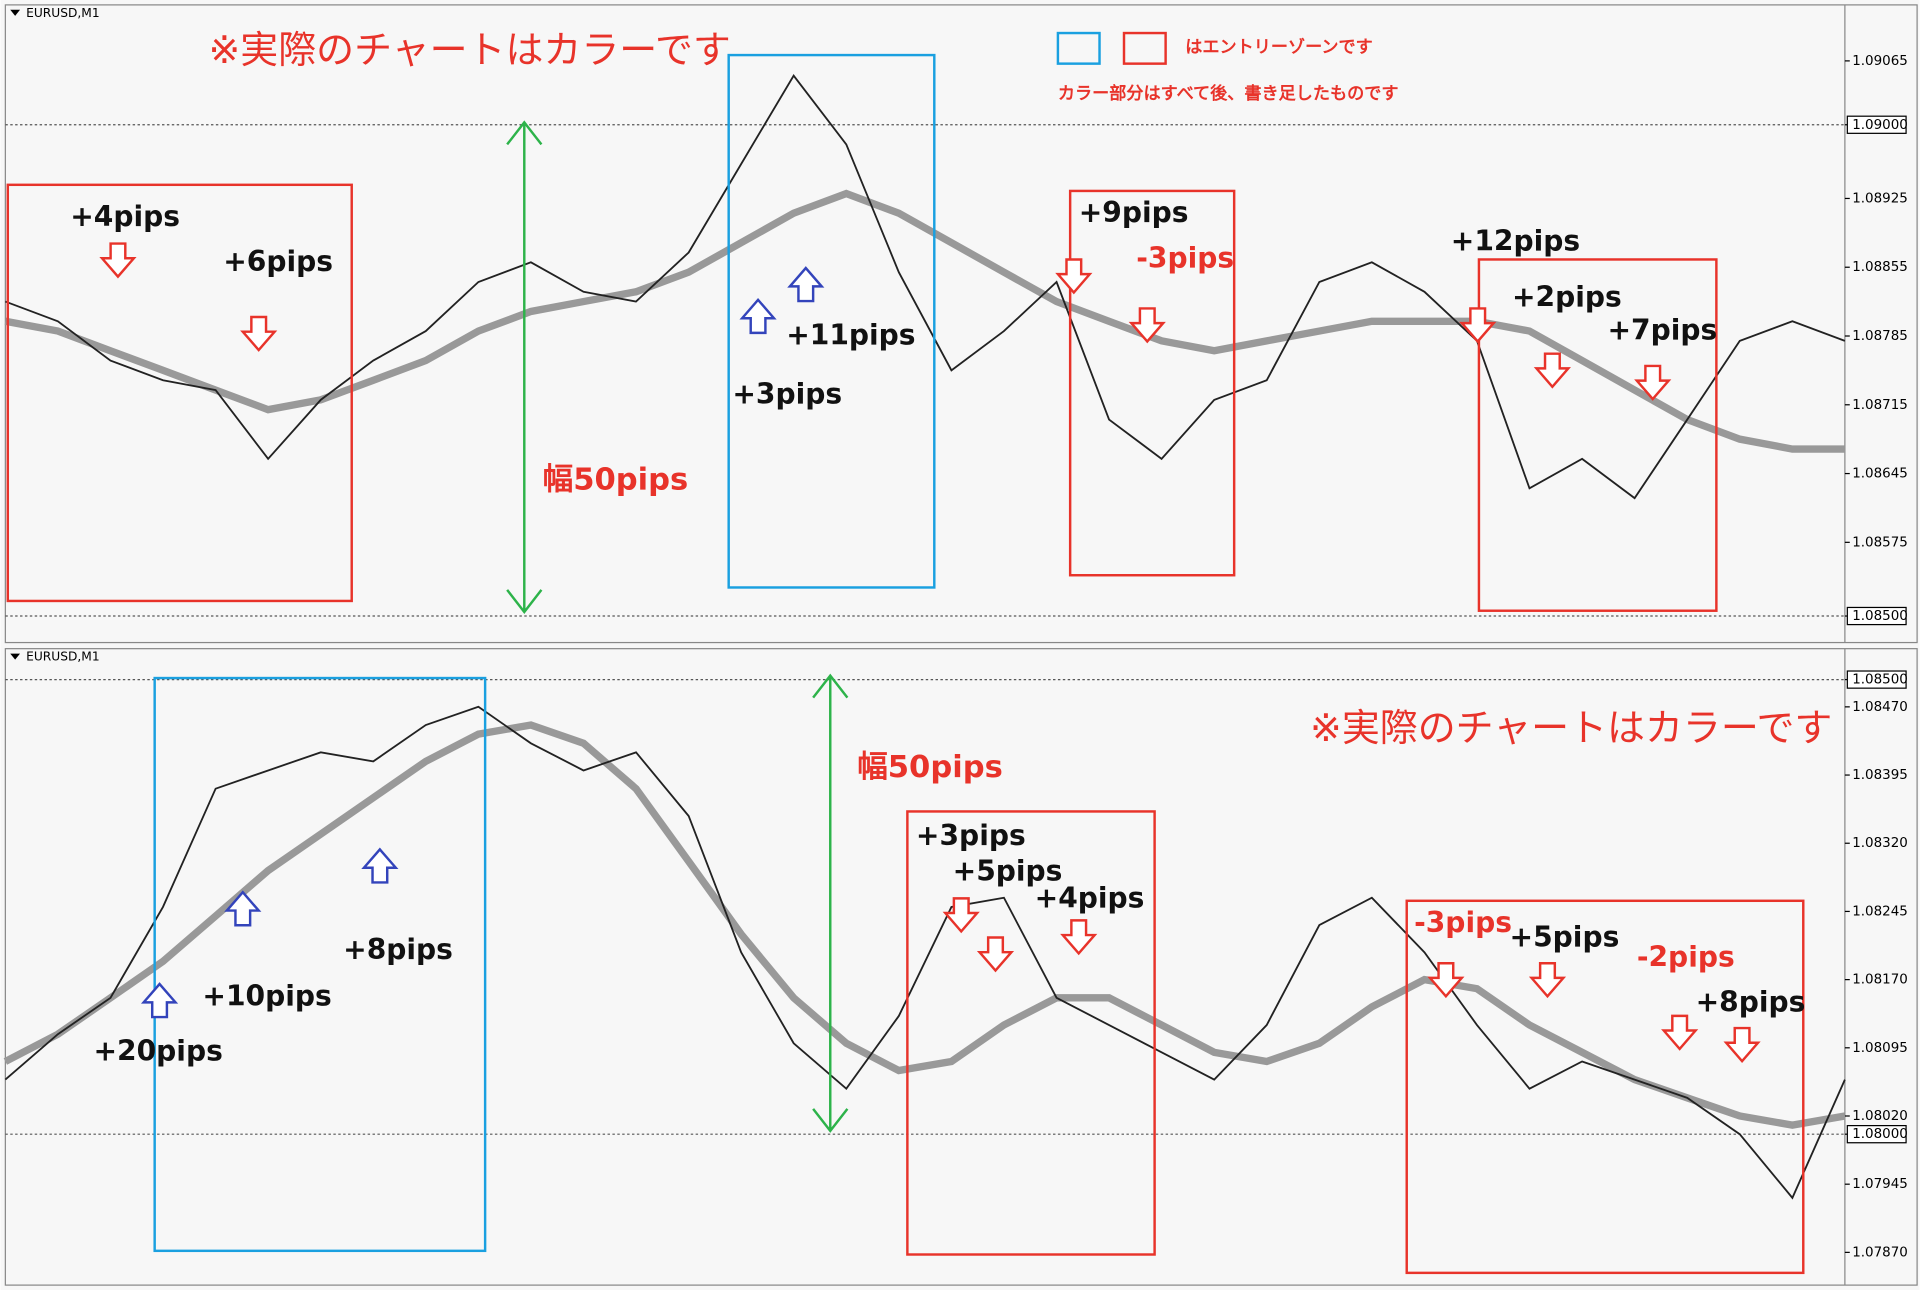 This screenshot has width=1920, height=1290. I want to click on y-tick-label: 1.08095, so click(1880, 1048).